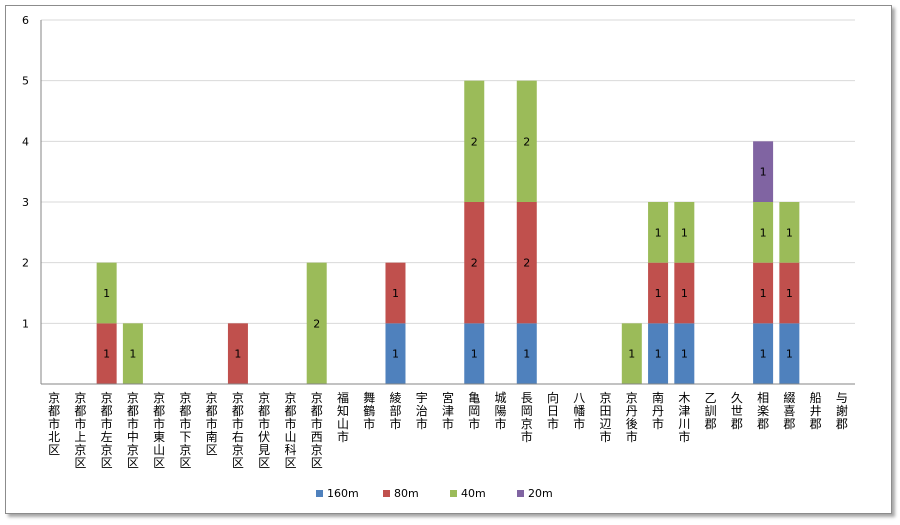  I want to click on x-category-label: 長, so click(527, 398).